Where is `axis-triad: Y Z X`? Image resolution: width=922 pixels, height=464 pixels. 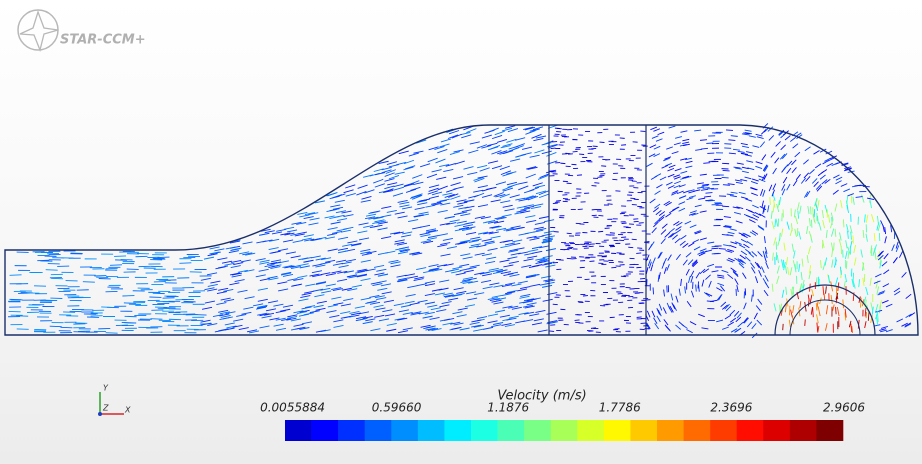
axis-triad: Y Z X is located at coordinates (114, 400).